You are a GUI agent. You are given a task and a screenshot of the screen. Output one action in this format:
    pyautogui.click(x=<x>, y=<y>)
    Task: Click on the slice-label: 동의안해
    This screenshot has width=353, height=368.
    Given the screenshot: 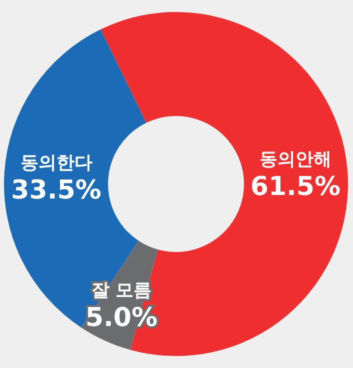 What is the action you would take?
    pyautogui.click(x=295, y=159)
    